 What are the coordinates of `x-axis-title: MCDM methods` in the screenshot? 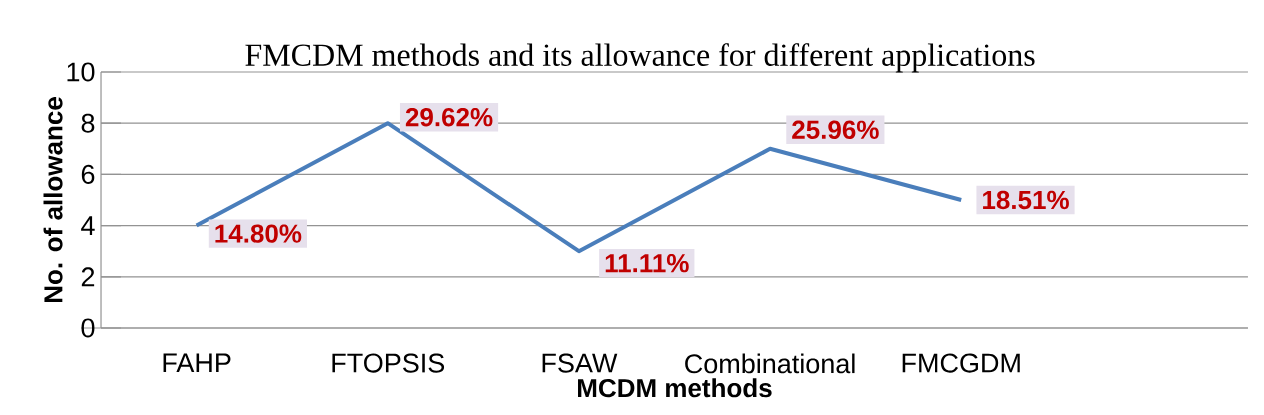 It's located at (675, 388).